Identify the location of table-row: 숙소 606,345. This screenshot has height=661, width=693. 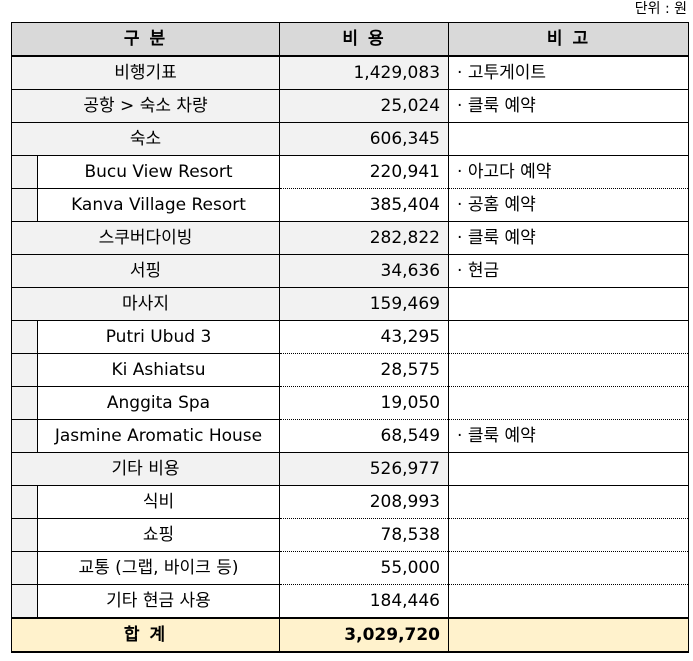
(350, 139).